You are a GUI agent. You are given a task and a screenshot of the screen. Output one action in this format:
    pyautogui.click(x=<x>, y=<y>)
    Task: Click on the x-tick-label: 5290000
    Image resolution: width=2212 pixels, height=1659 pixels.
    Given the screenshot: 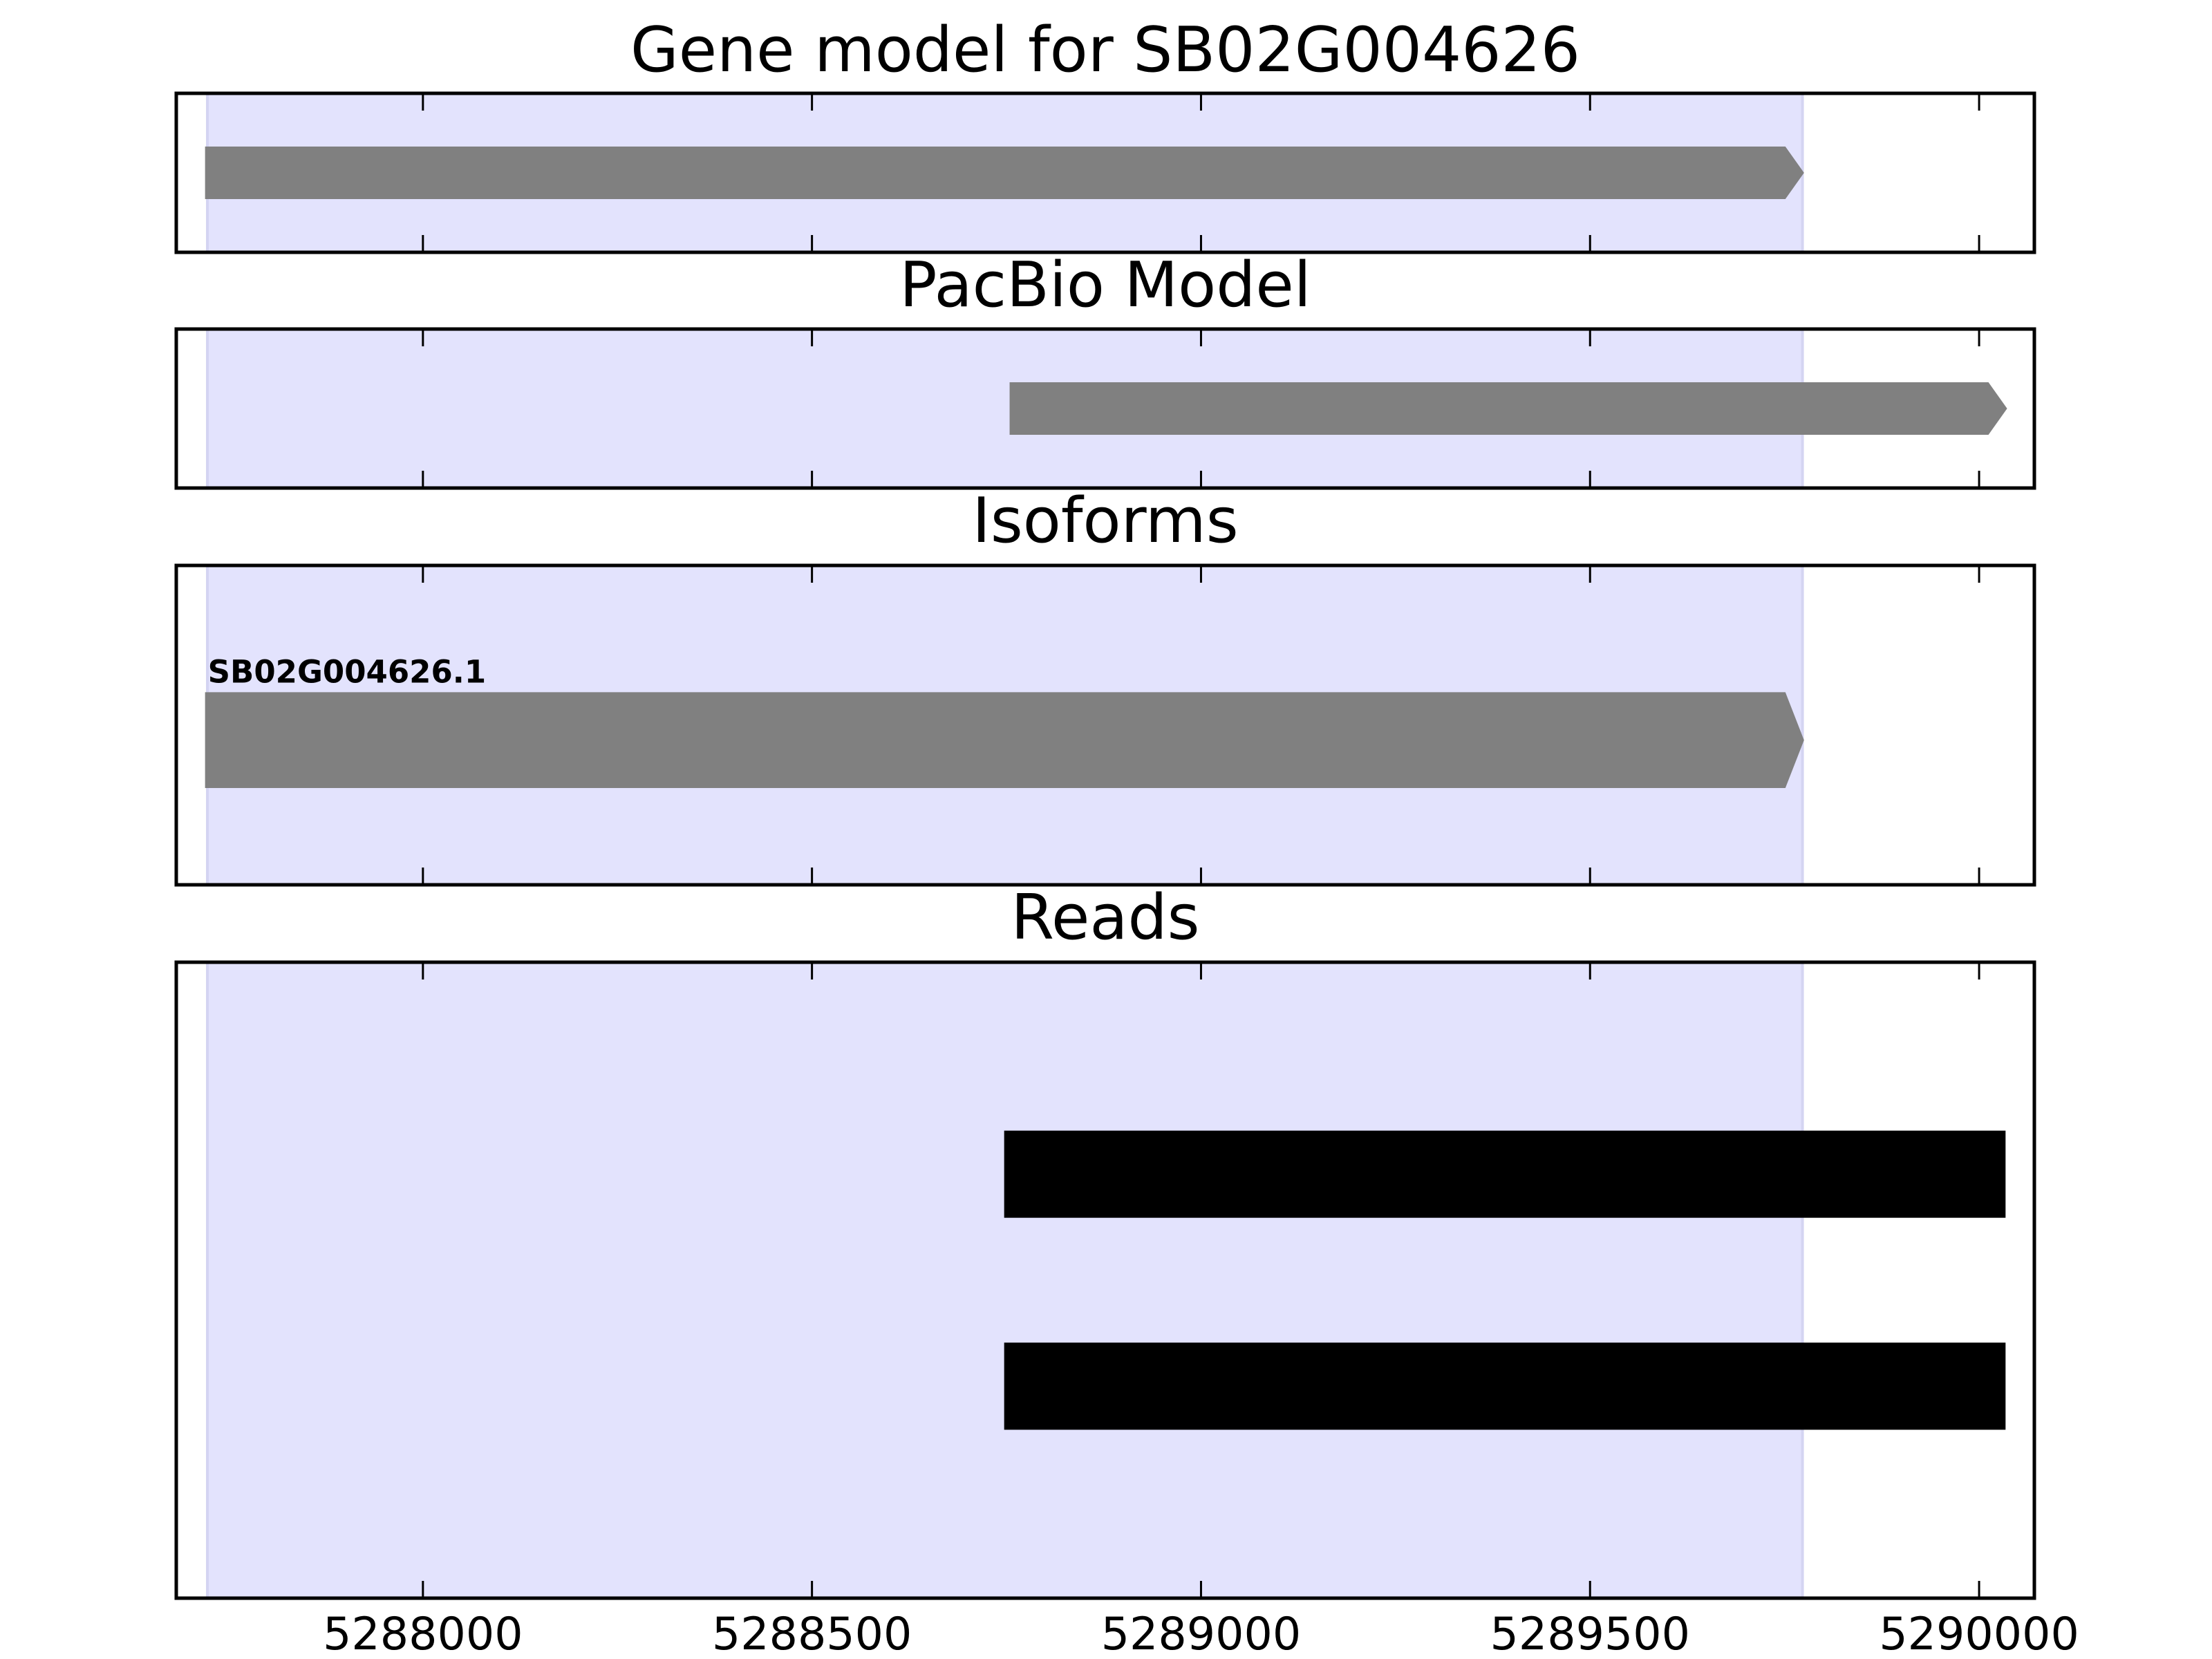 What is the action you would take?
    pyautogui.click(x=1979, y=1634)
    